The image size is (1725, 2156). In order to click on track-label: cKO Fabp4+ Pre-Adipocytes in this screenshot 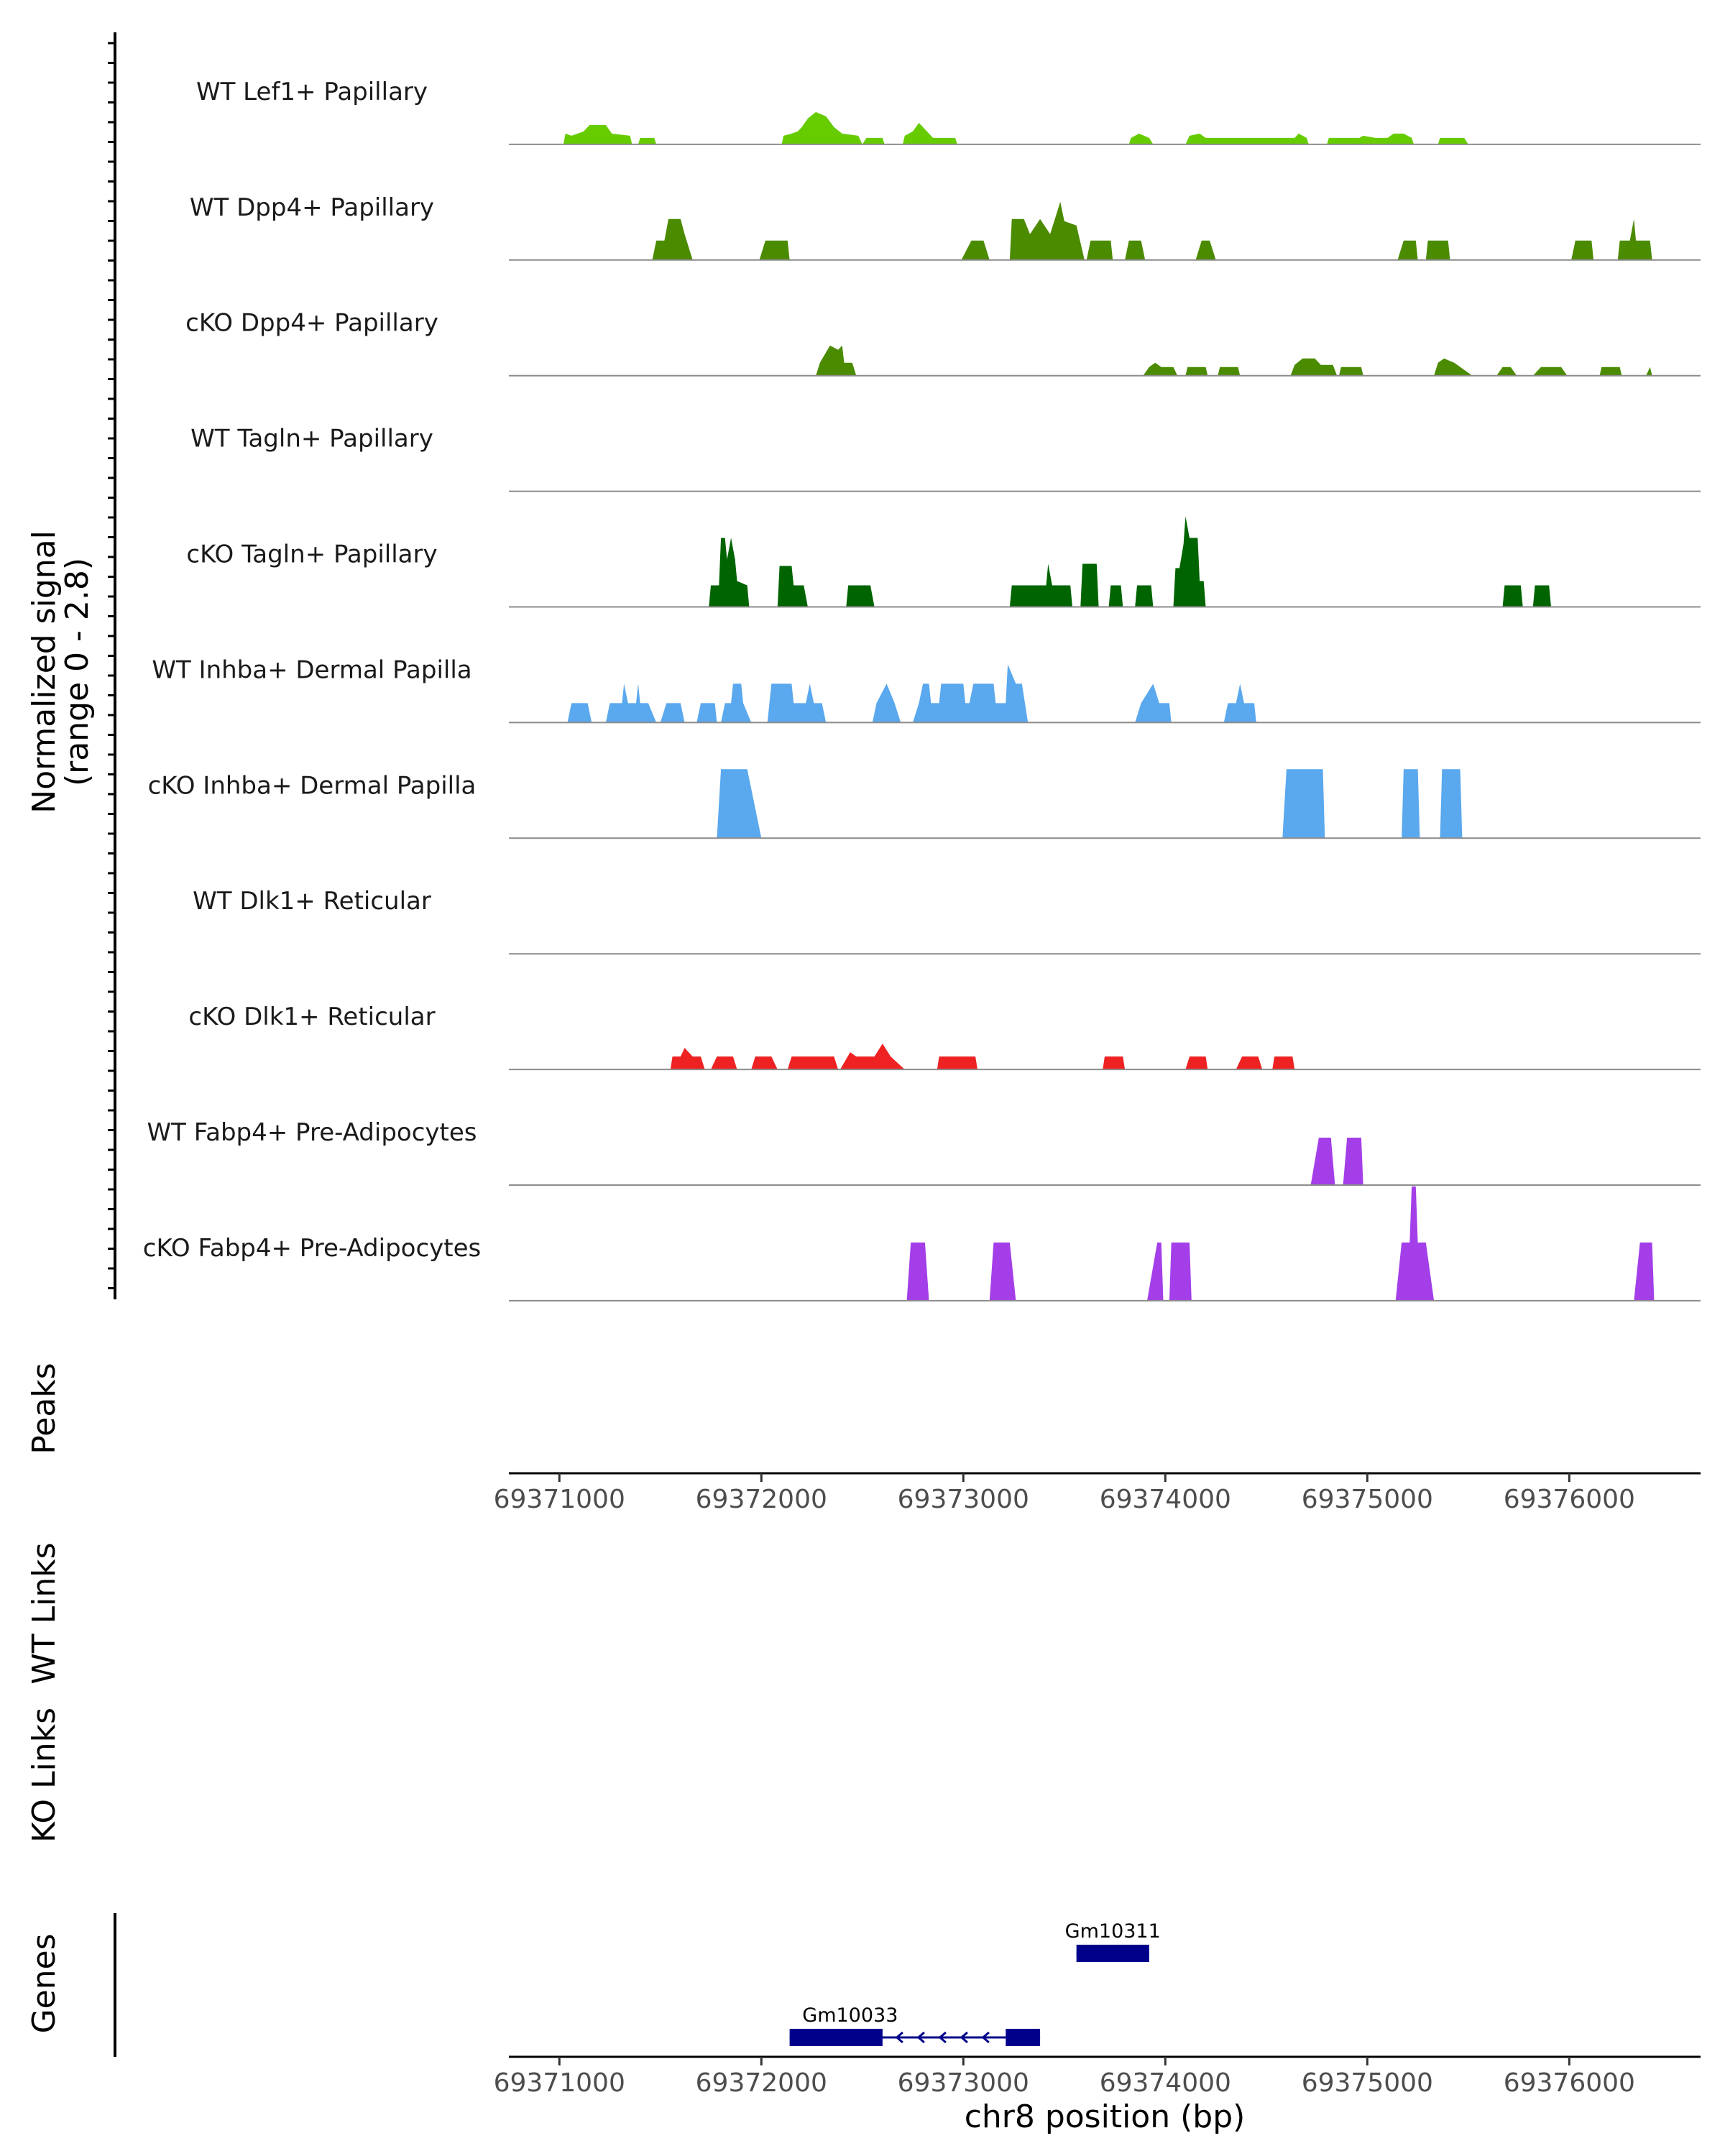, I will do `click(312, 1249)`.